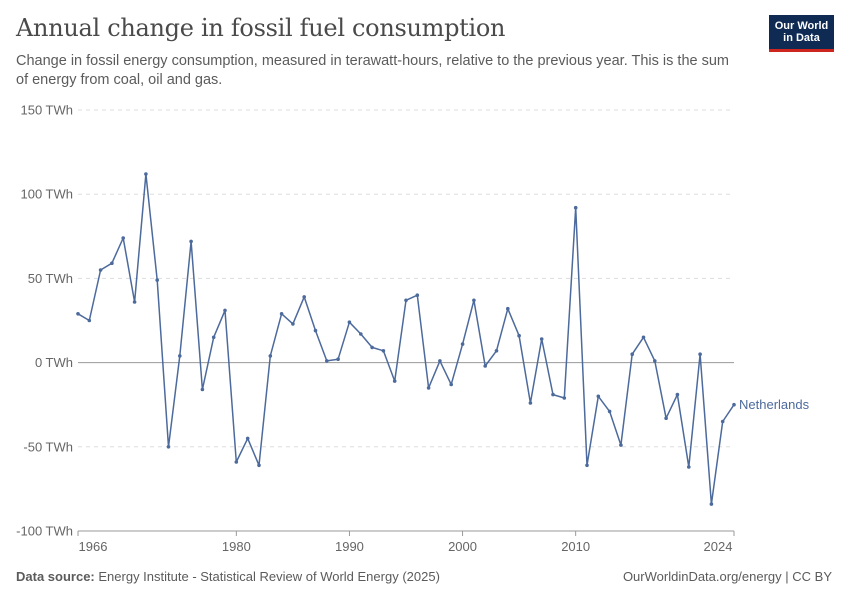 The height and width of the screenshot is (600, 850). Describe the element at coordinates (801, 26) in the screenshot. I see `logo-line-1: Our World` at that location.